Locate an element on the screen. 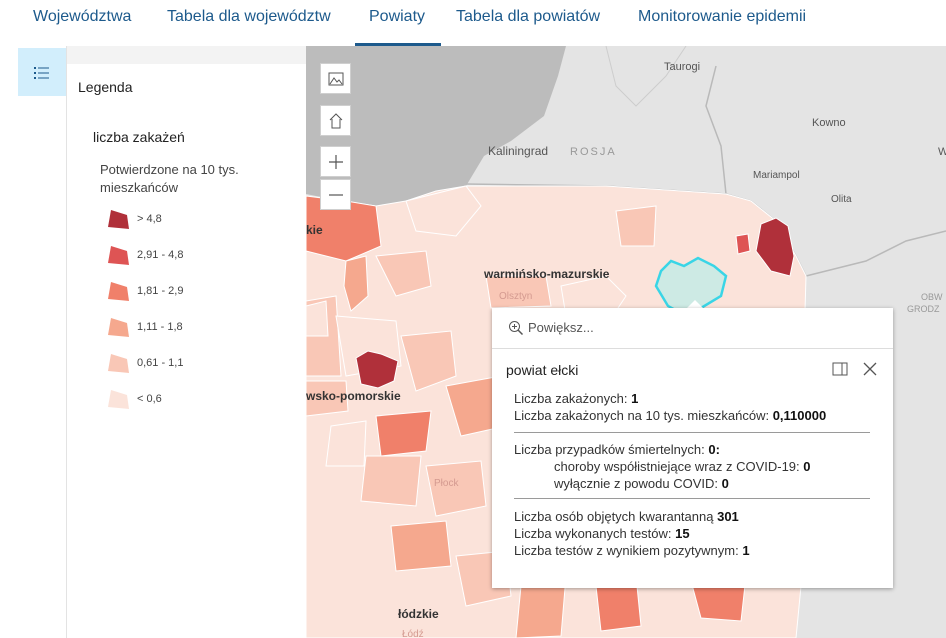 The height and width of the screenshot is (638, 946). list-icon is located at coordinates (41, 73).